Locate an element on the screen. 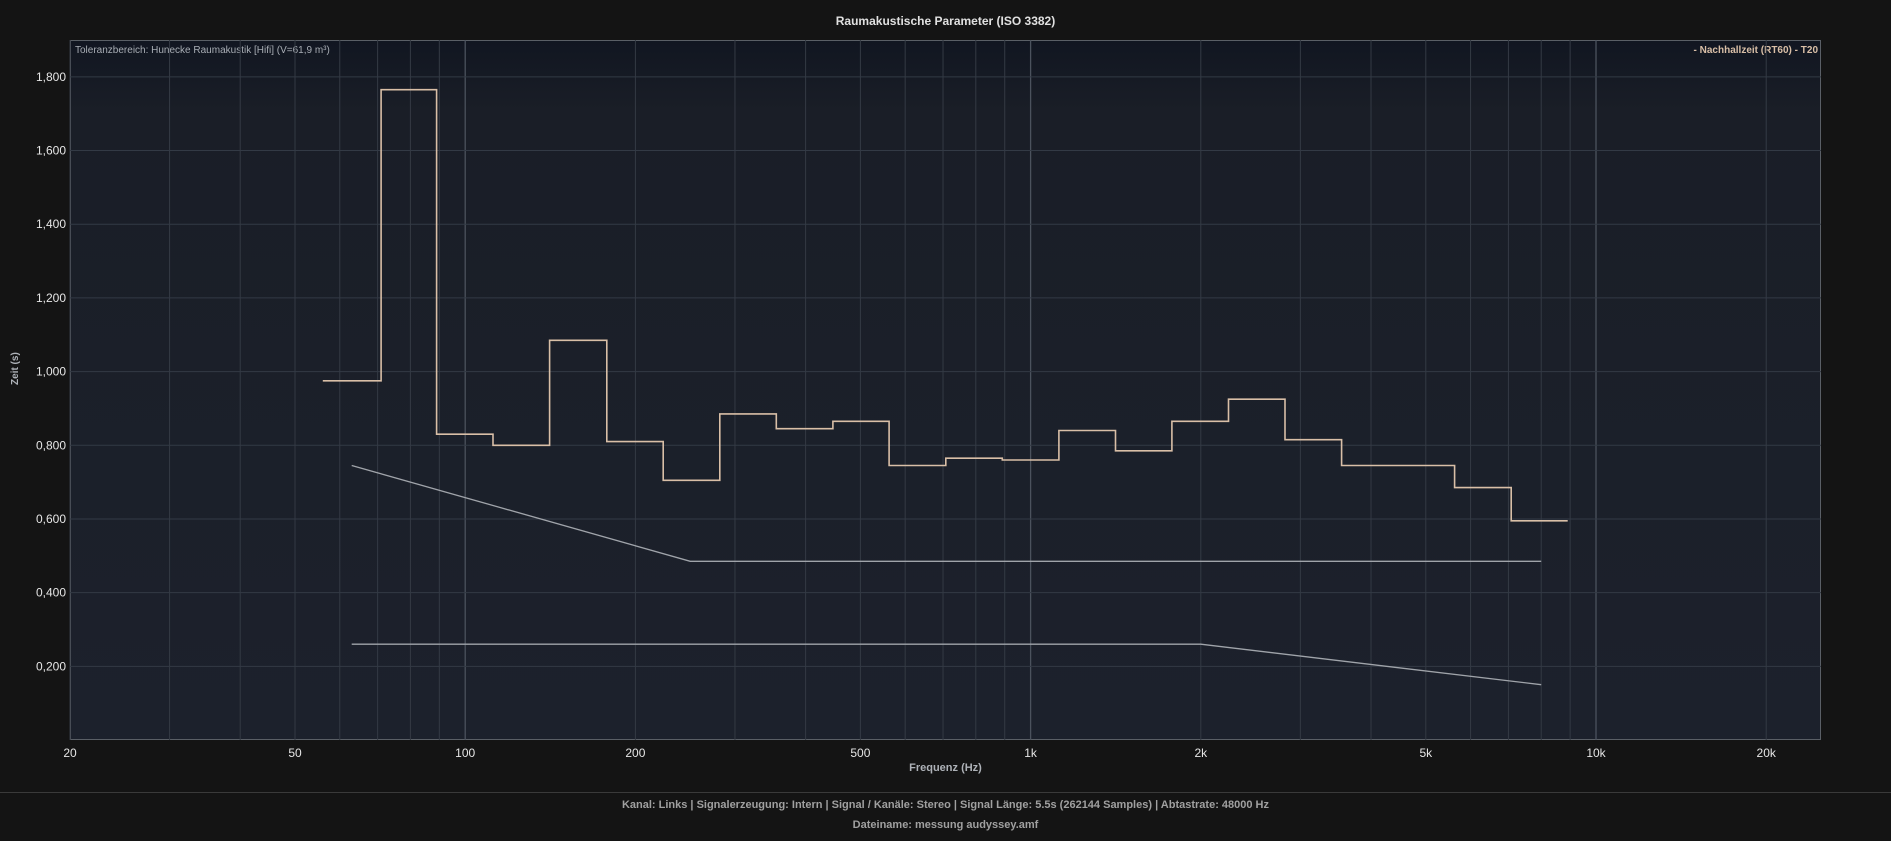 This screenshot has width=1891, height=841. x-tick-label: 20k is located at coordinates (1767, 753).